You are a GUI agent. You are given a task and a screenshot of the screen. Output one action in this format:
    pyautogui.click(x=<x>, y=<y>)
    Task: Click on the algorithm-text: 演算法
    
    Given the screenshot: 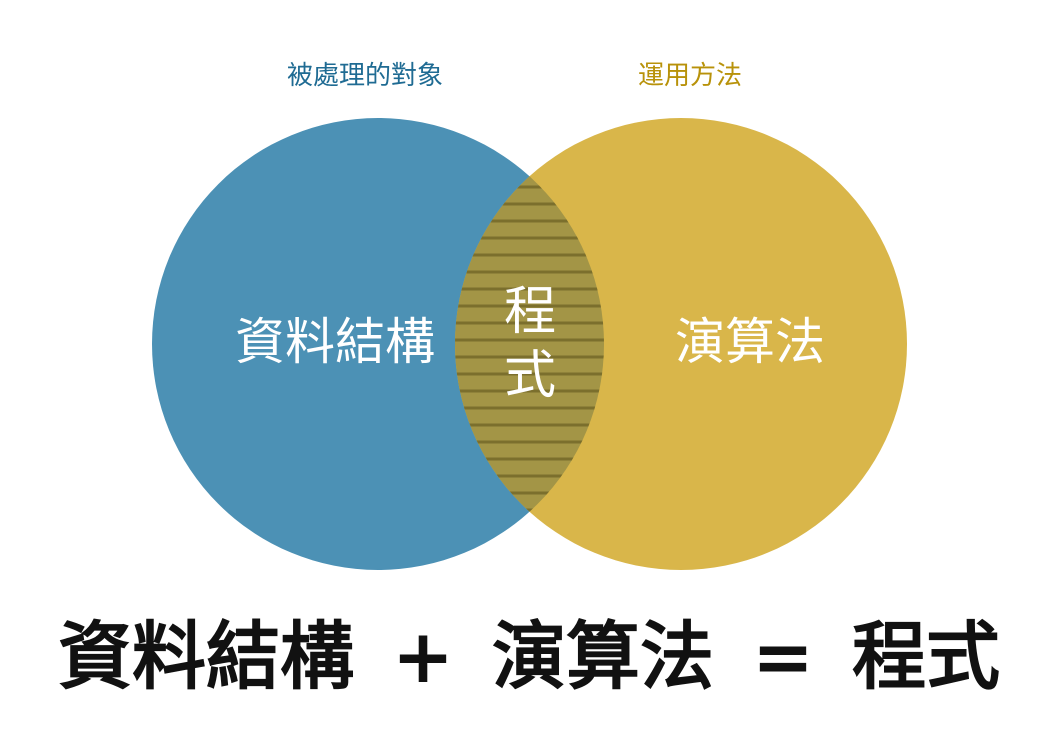 What is the action you would take?
    pyautogui.click(x=750, y=342)
    